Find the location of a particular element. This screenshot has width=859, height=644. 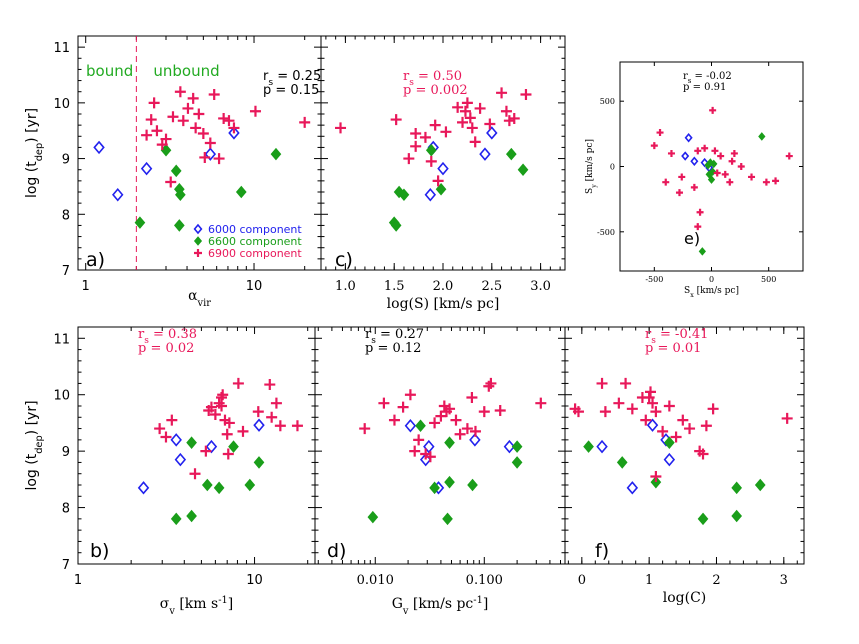

x-axis-title: log(S) [km/s pc] is located at coordinates (443, 304).